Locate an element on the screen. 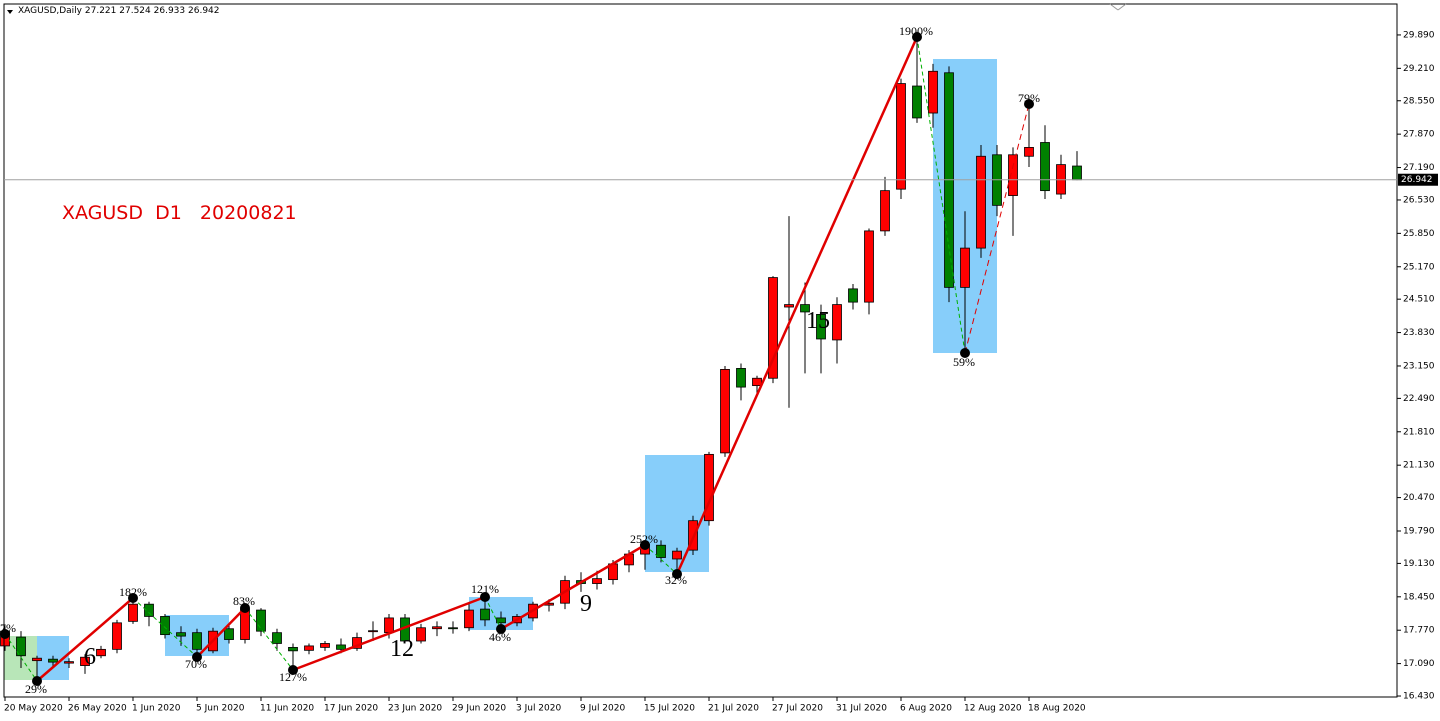  open-value: 27.221 is located at coordinates (101, 11).